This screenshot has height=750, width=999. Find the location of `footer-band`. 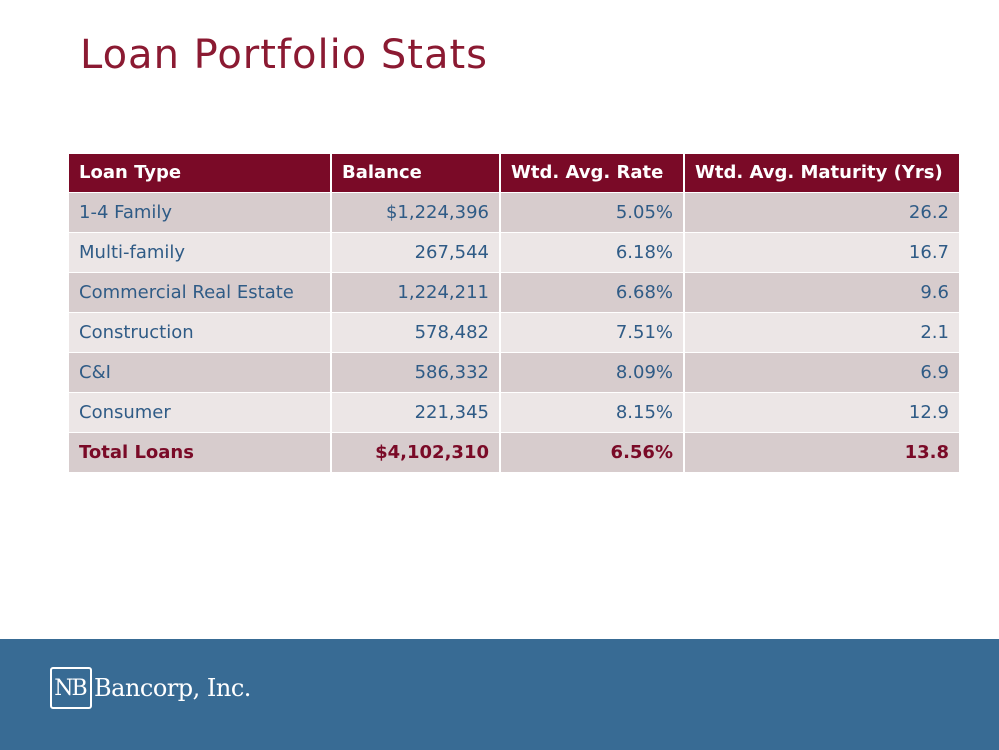

footer-band is located at coordinates (499, 694).